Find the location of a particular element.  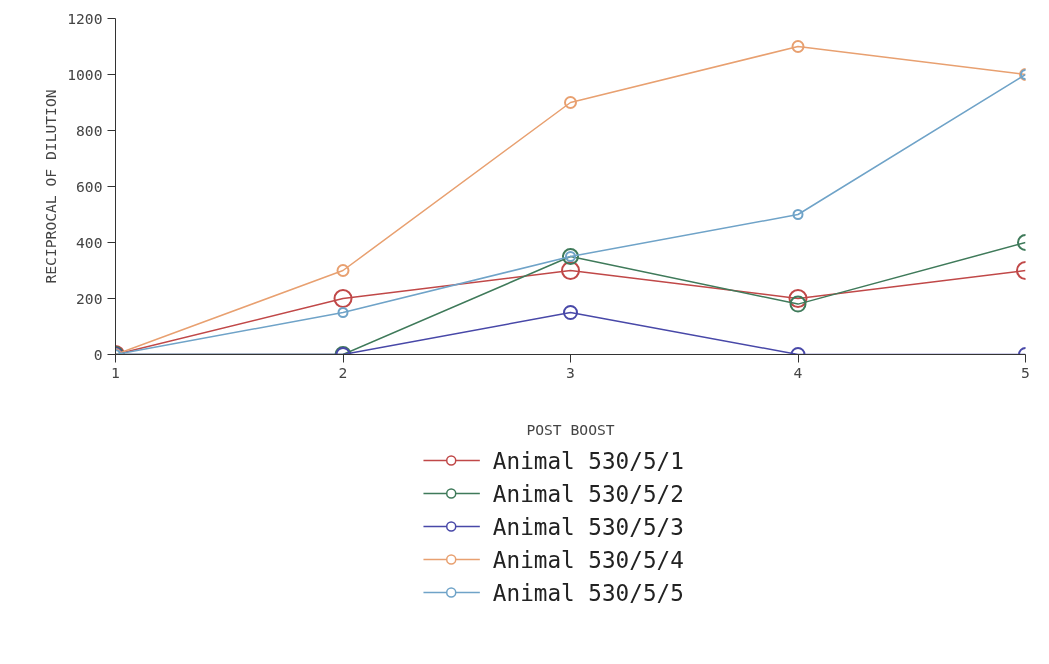

y-tick-label: 0 is located at coordinates (98, 354).